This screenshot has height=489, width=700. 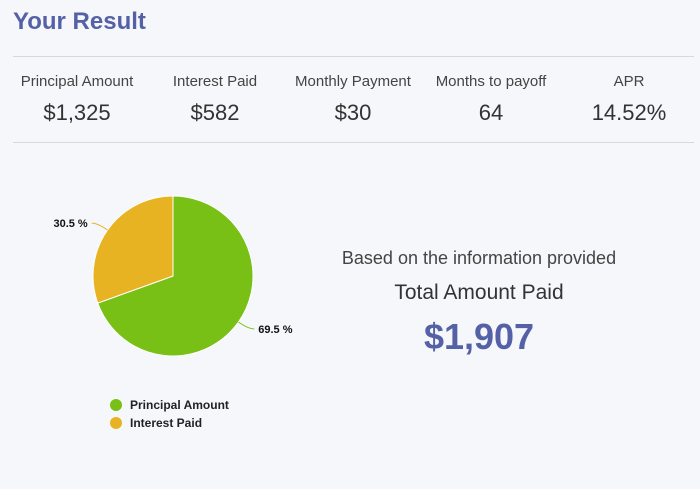 What do you see at coordinates (353, 56) in the screenshot?
I see `divider-top` at bounding box center [353, 56].